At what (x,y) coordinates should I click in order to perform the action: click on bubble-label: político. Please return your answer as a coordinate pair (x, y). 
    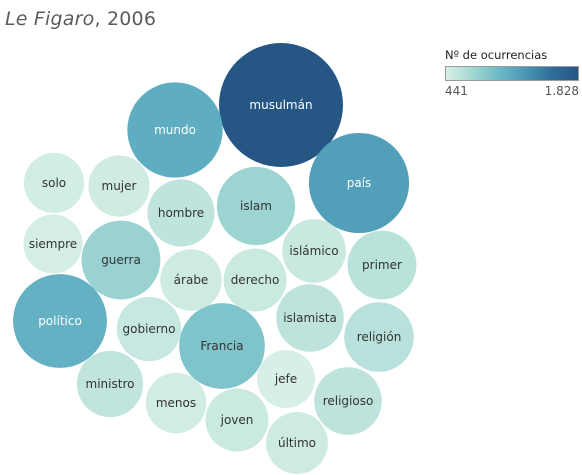
    Looking at the image, I should click on (60, 321).